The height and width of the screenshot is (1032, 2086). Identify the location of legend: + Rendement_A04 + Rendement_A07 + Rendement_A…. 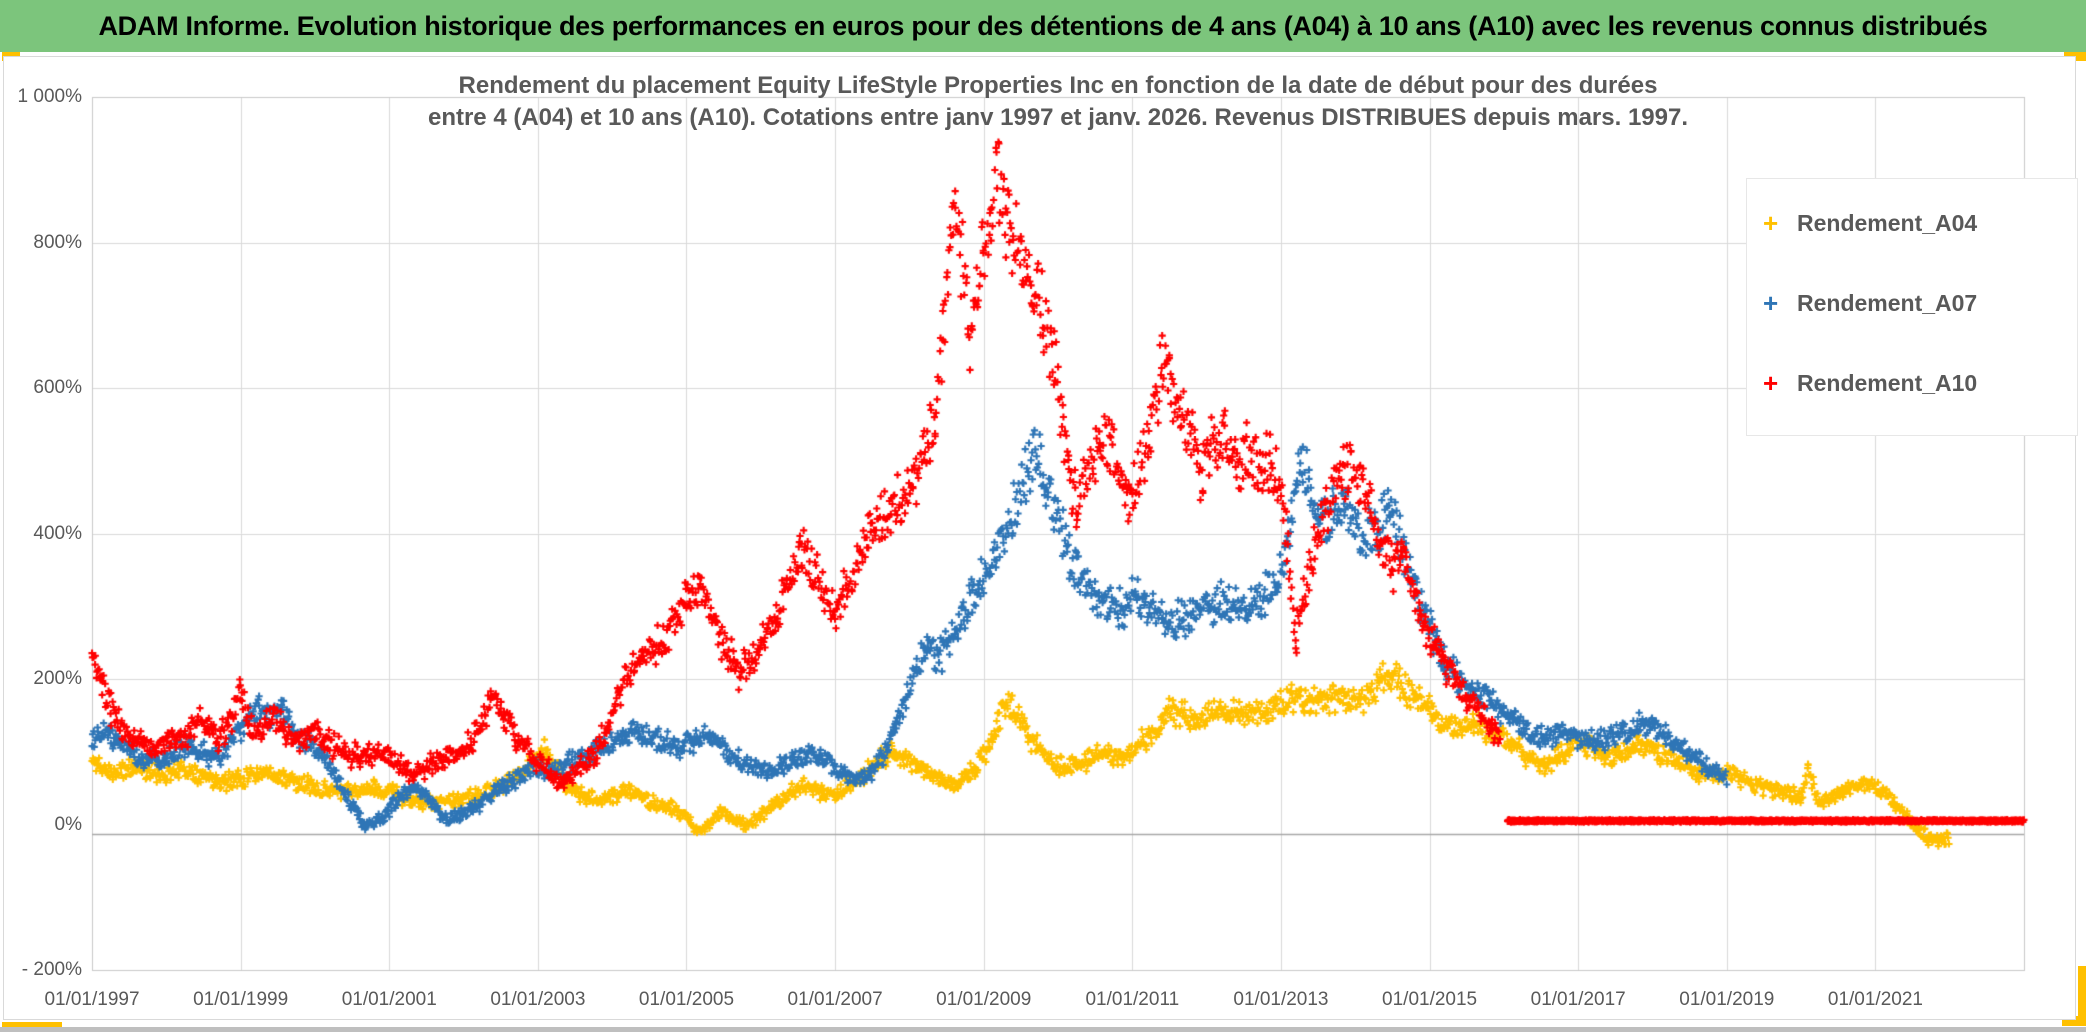
(1912, 307).